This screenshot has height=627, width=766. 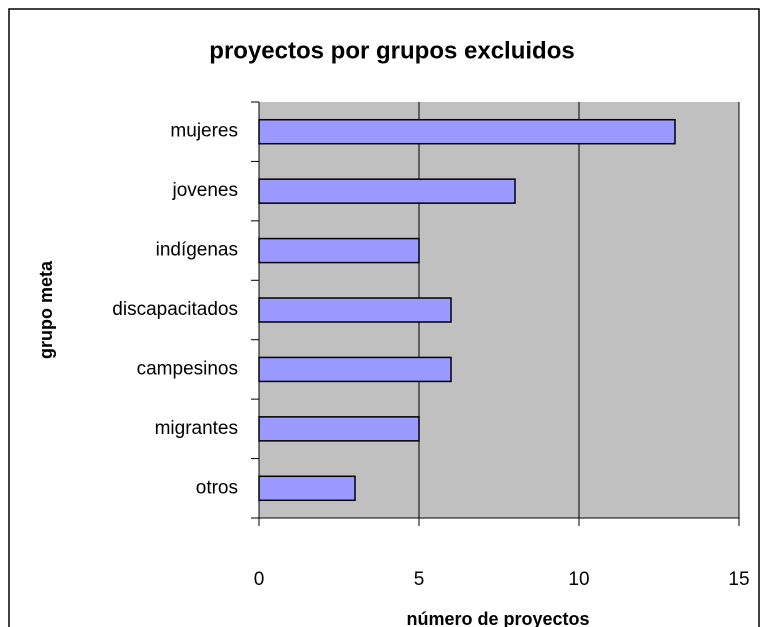 I want to click on x-tick-label: 10, so click(x=578, y=579).